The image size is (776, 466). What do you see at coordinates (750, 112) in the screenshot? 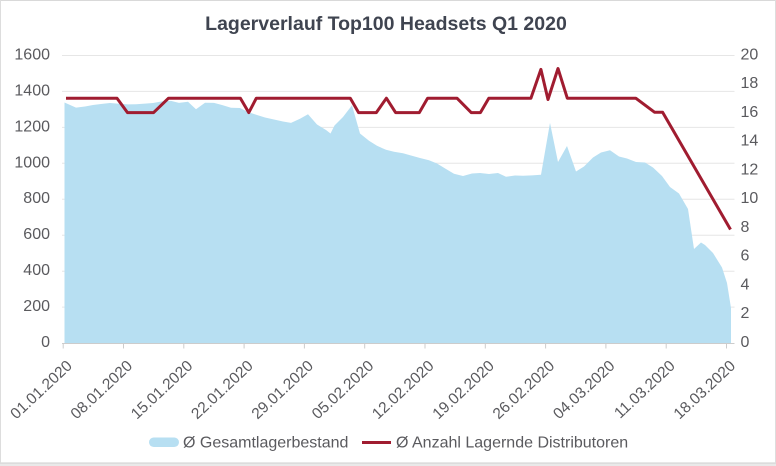
I see `svg-text: 16` at bounding box center [750, 112].